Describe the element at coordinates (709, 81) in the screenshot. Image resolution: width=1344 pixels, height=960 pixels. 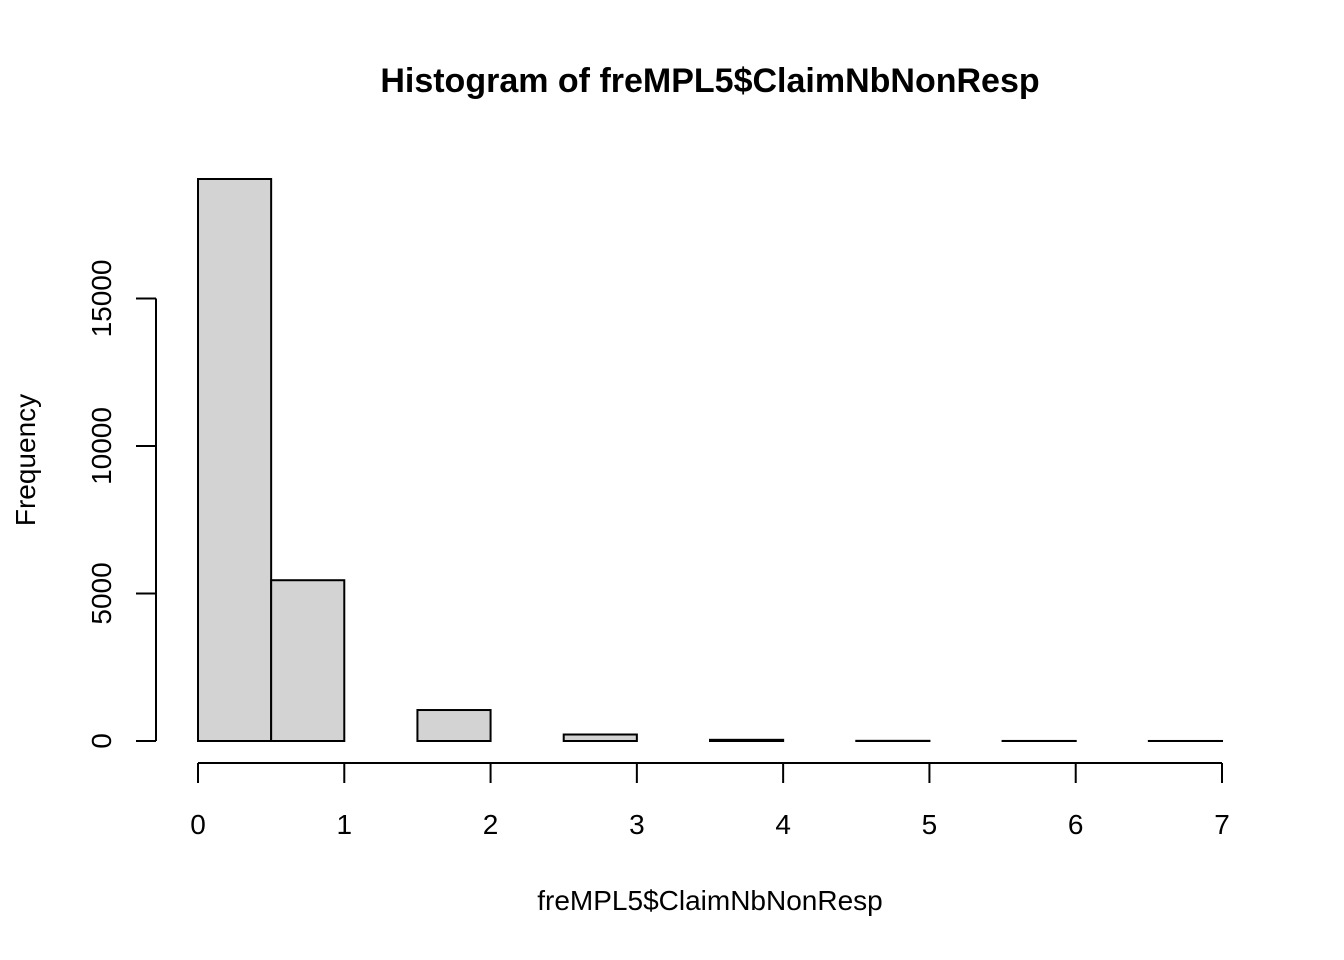
I see `chart-title: Histogram of freMPL5$ClaimNbNonResp` at that location.